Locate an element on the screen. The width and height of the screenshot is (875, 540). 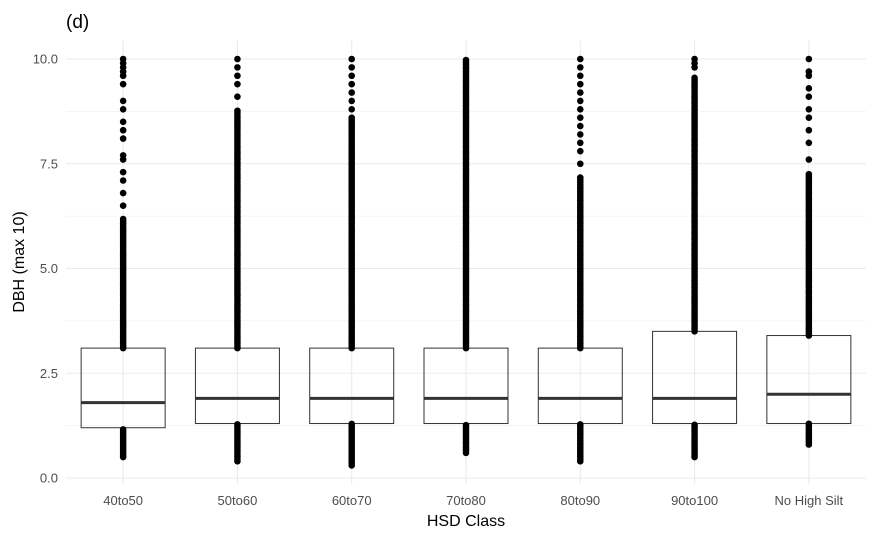
points-50to60 is located at coordinates (237, 260).